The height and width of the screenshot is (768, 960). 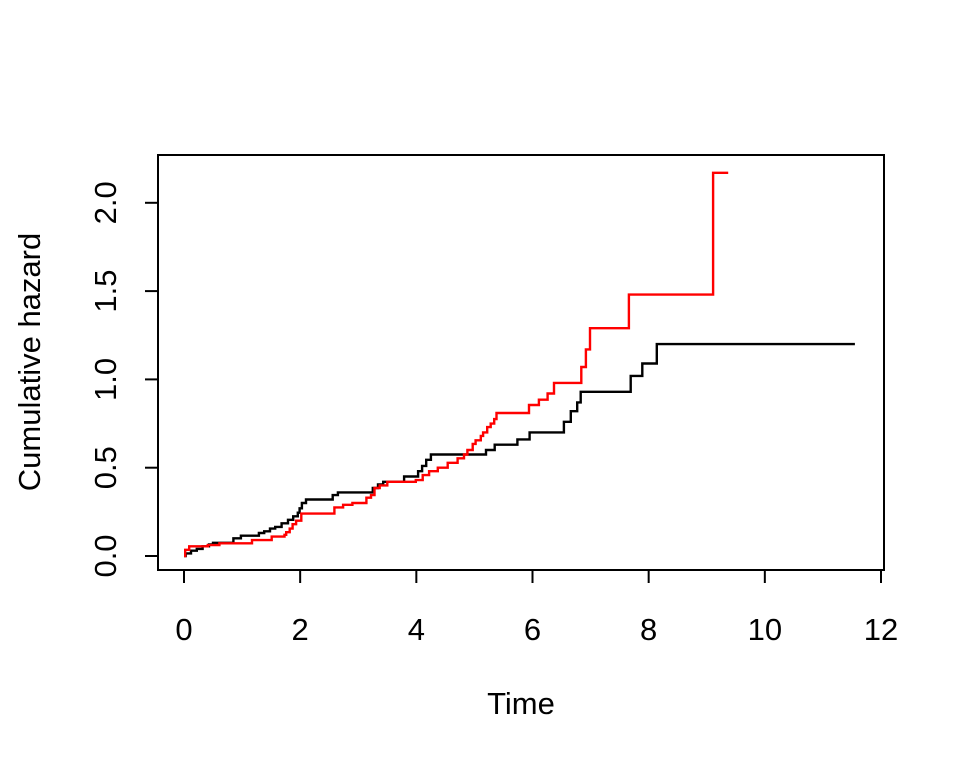 What do you see at coordinates (648, 629) in the screenshot?
I see `x-tick-label: 8` at bounding box center [648, 629].